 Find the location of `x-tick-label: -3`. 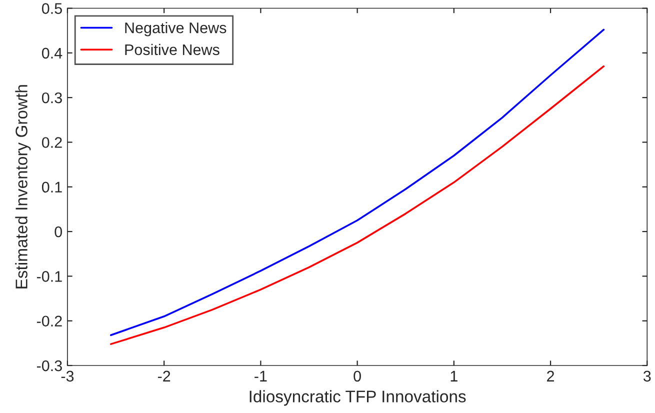

x-tick-label: -3 is located at coordinates (67, 376).